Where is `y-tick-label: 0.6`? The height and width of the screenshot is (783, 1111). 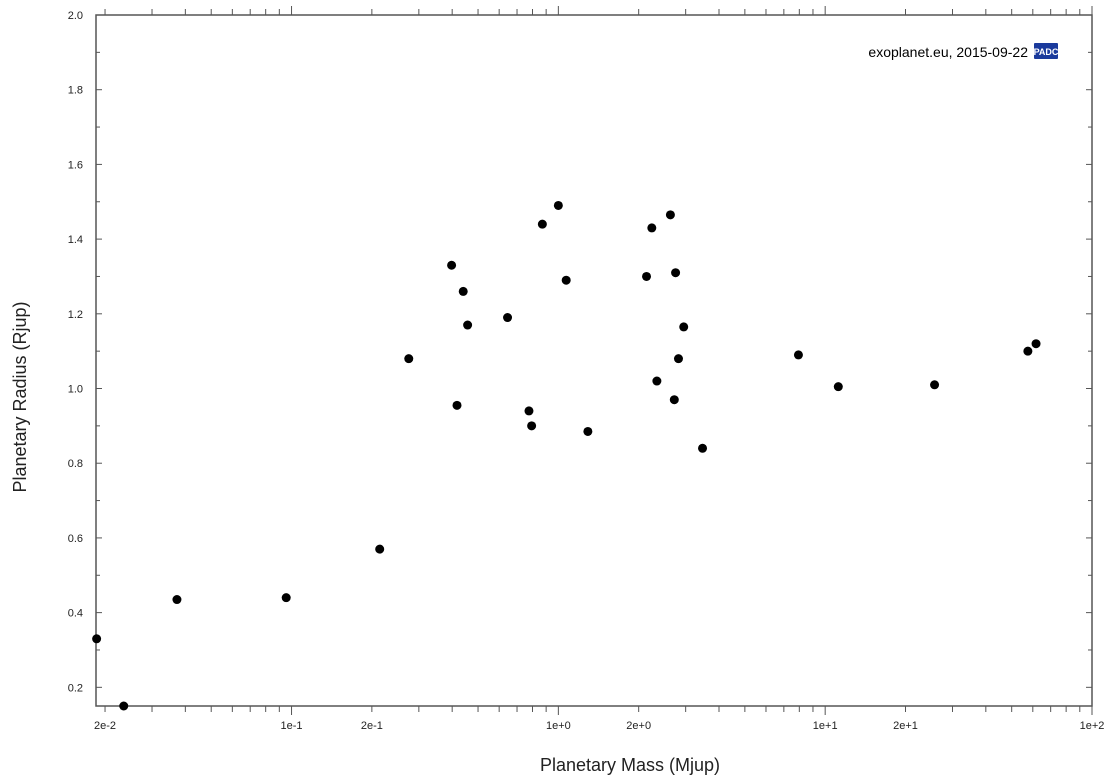
y-tick-label: 0.6 is located at coordinates (75, 539).